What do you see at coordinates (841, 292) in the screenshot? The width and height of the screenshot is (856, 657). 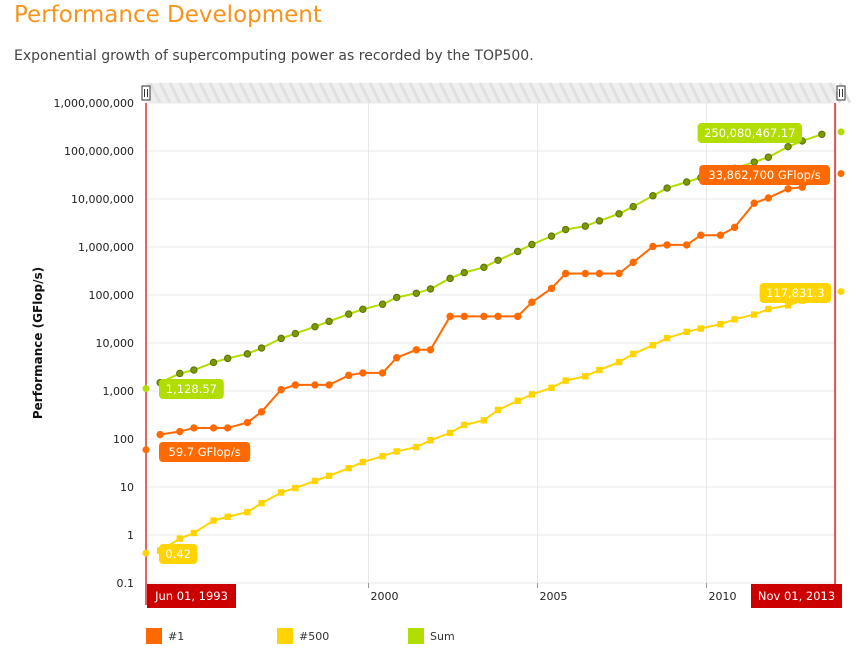 I see `range-end-point-n500` at bounding box center [841, 292].